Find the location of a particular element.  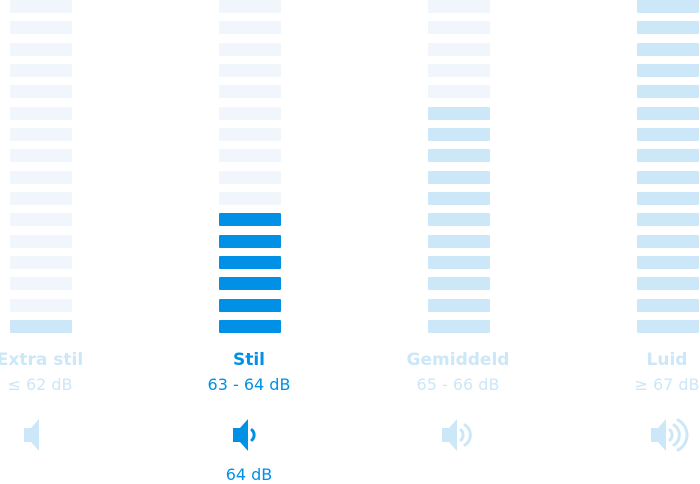

measured-value: 64 dB is located at coordinates (249, 474).